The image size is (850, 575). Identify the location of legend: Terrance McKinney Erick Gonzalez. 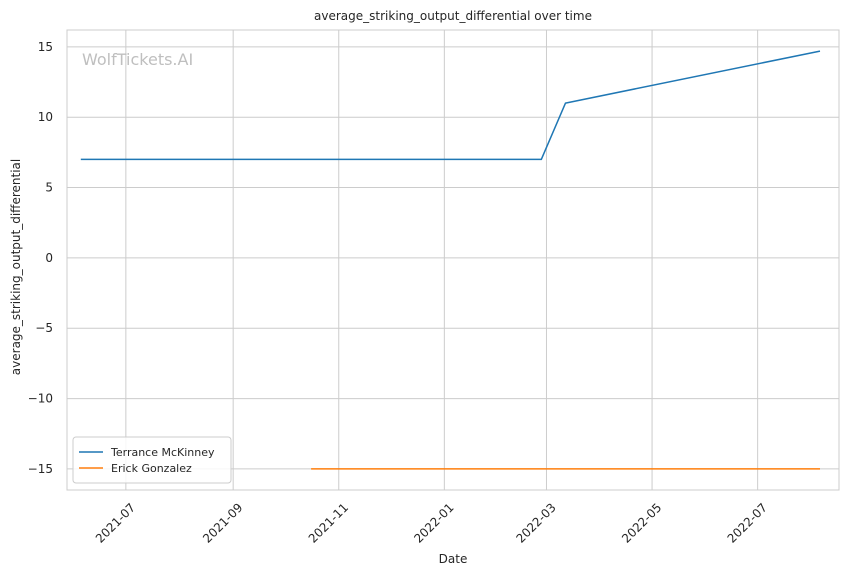
(152, 460).